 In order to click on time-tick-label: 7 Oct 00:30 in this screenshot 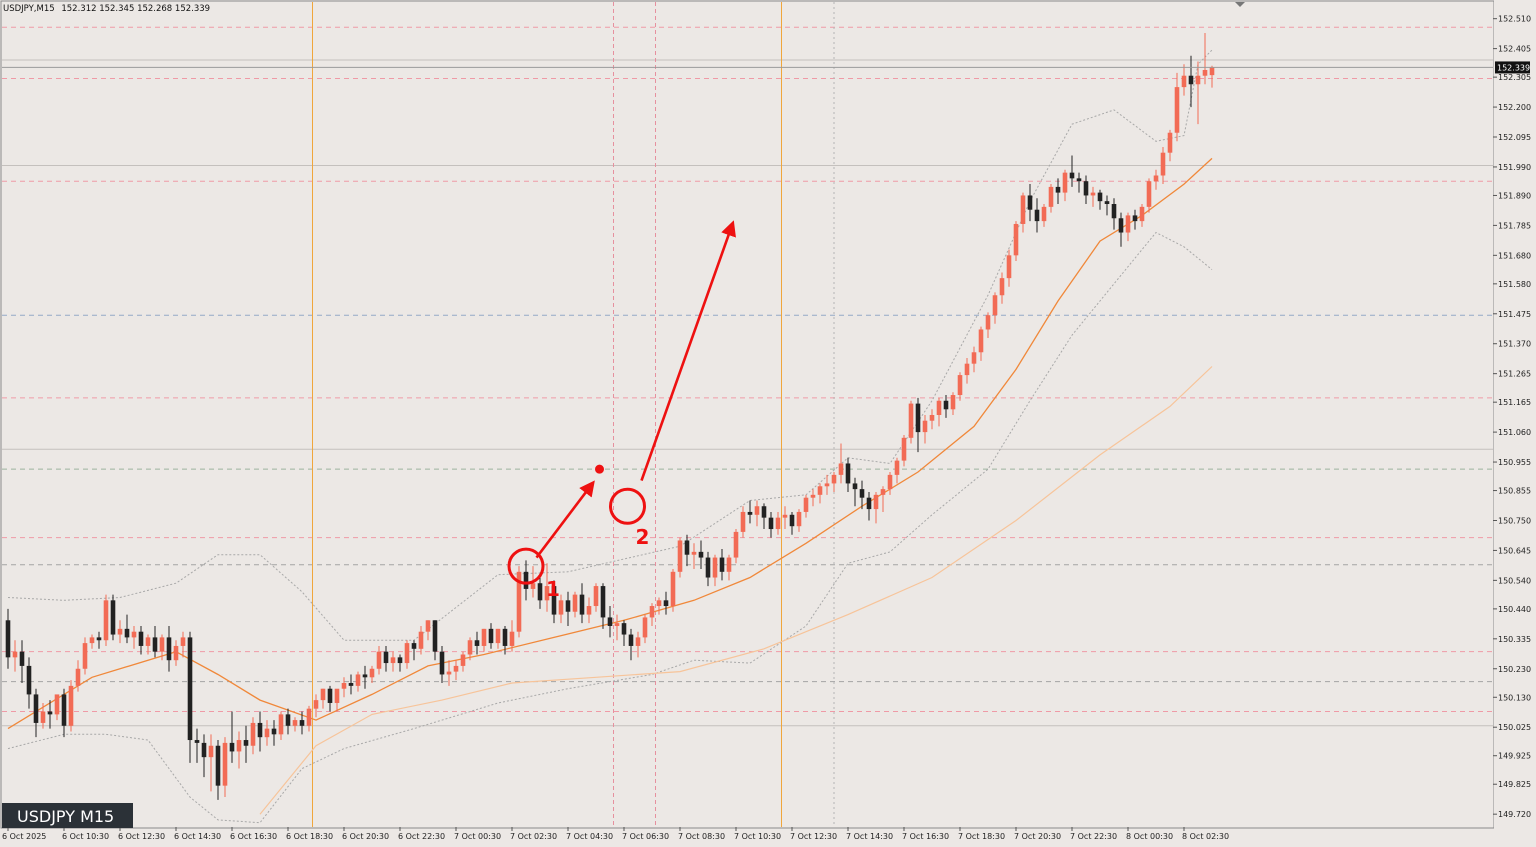, I will do `click(477, 836)`.